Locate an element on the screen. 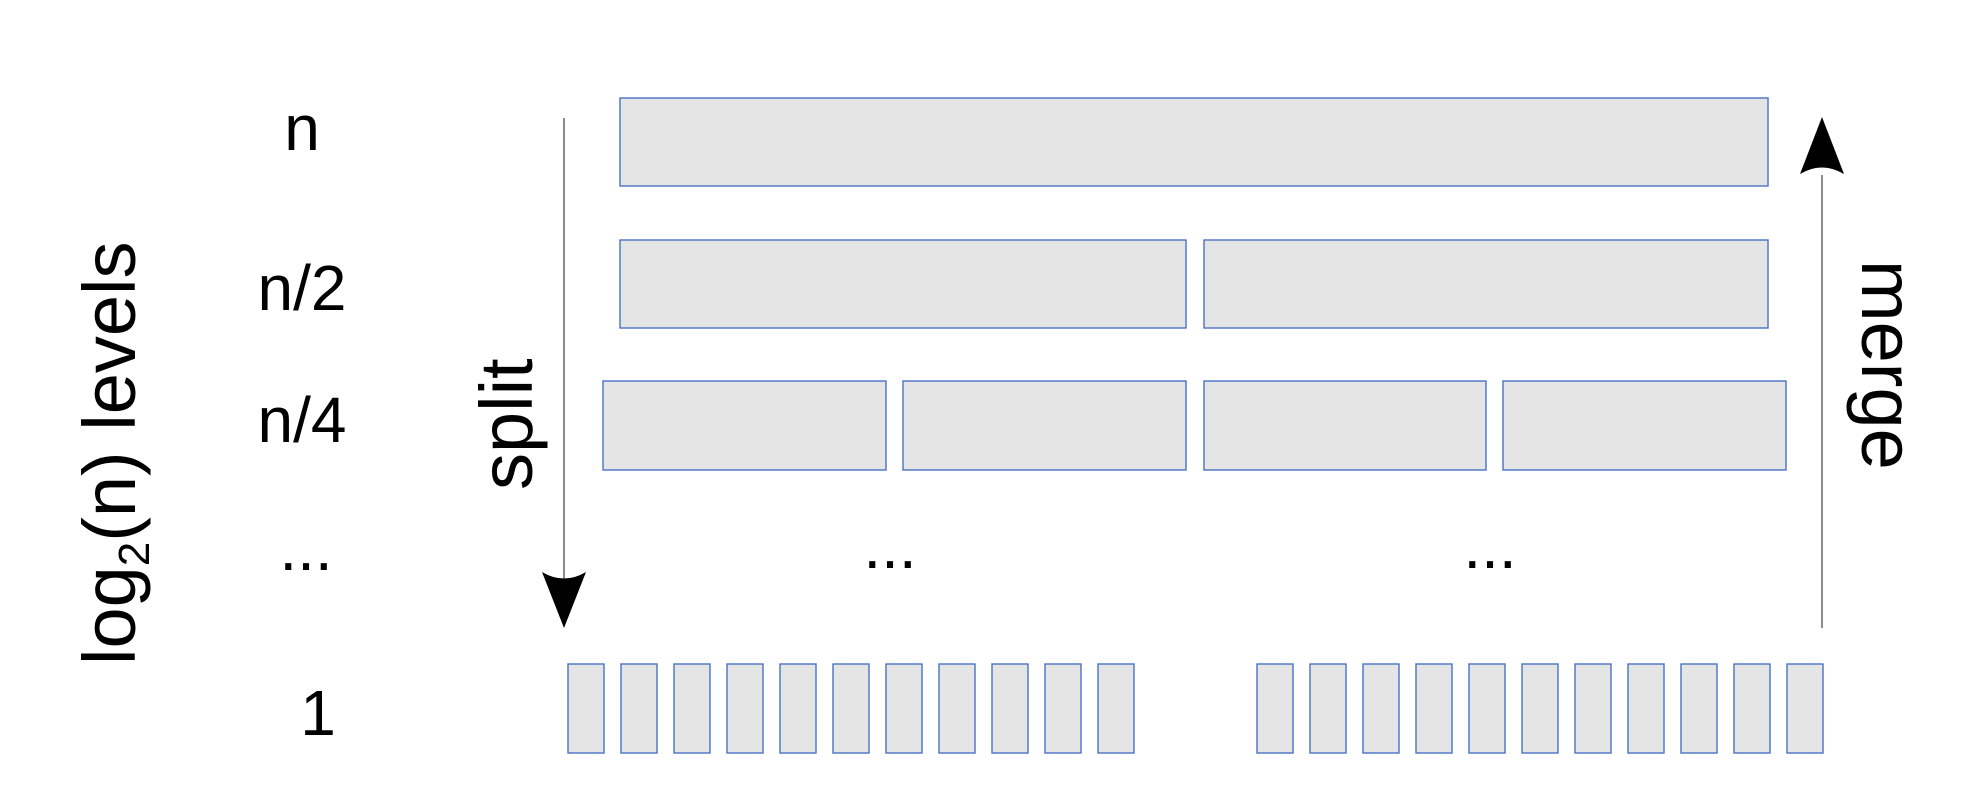 Image resolution: width=1978 pixels, height=812 pixels. levels-axis-label: log2(n) levels is located at coordinates (113, 453).